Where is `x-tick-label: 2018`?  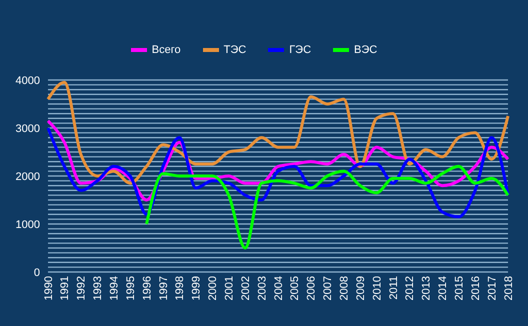
x-tick-label: 2018 is located at coordinates (508, 288).